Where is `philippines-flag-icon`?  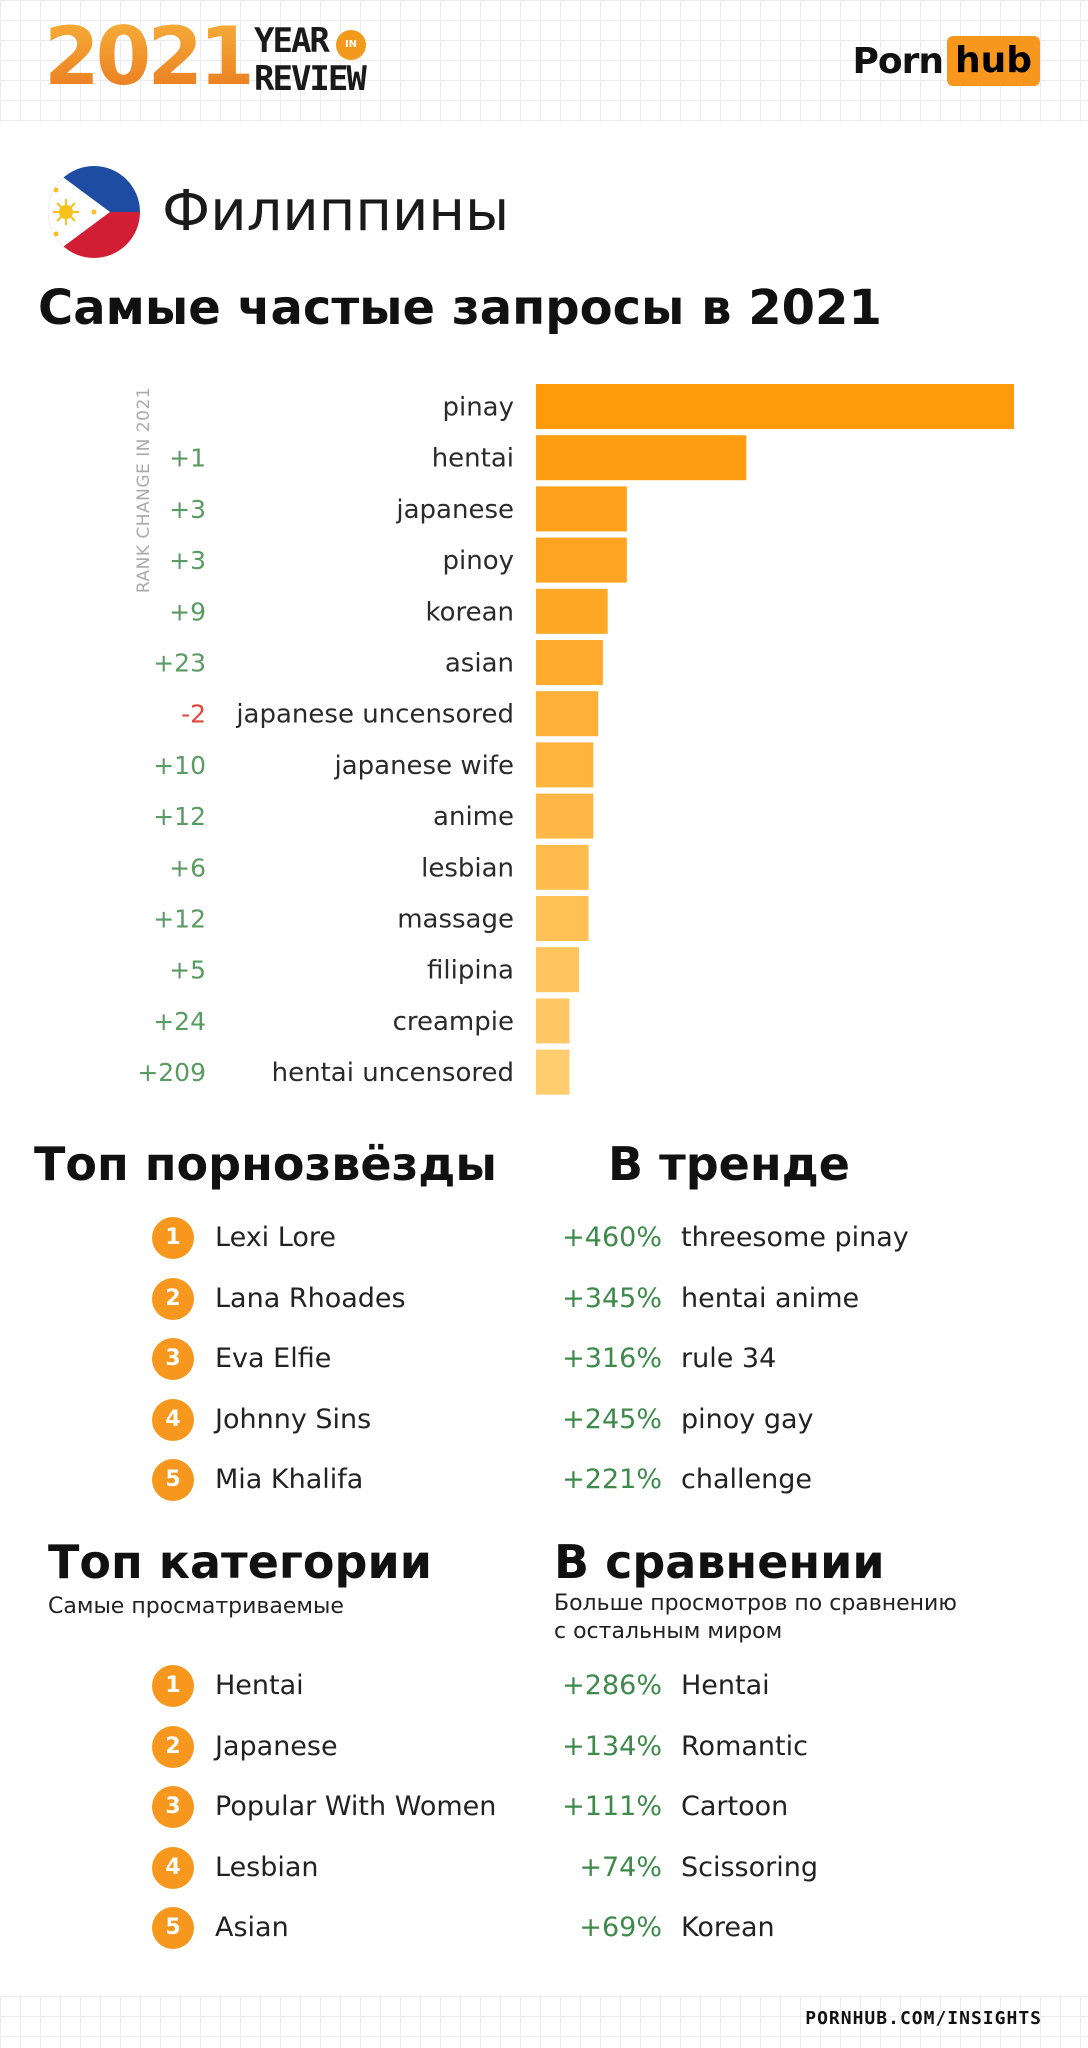
philippines-flag-icon is located at coordinates (94, 212).